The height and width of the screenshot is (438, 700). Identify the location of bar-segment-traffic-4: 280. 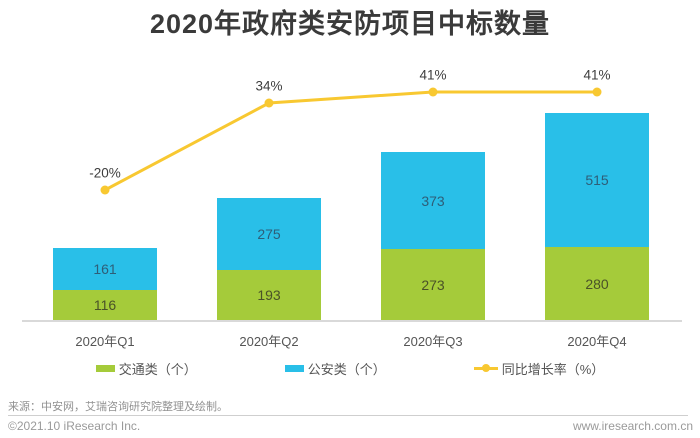
(597, 283).